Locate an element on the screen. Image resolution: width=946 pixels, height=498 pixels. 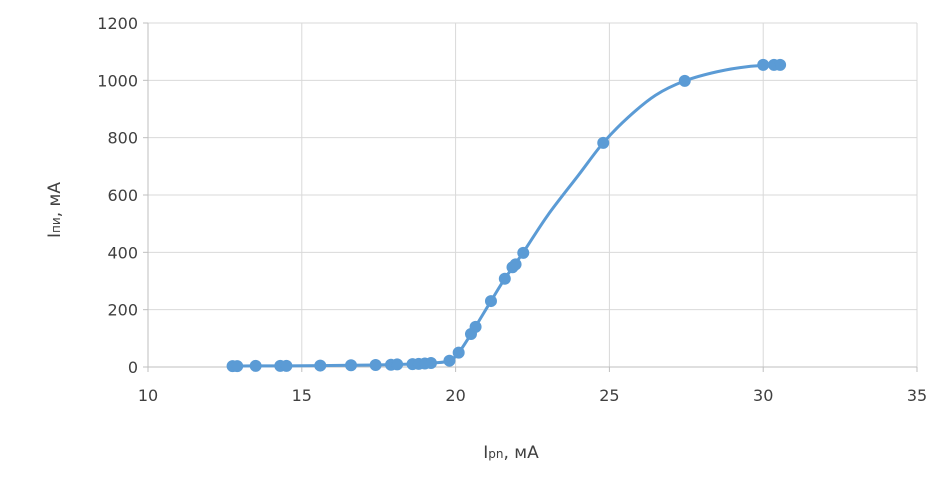
y-axis-title: Iпи, мА is located at coordinates (55, 210).